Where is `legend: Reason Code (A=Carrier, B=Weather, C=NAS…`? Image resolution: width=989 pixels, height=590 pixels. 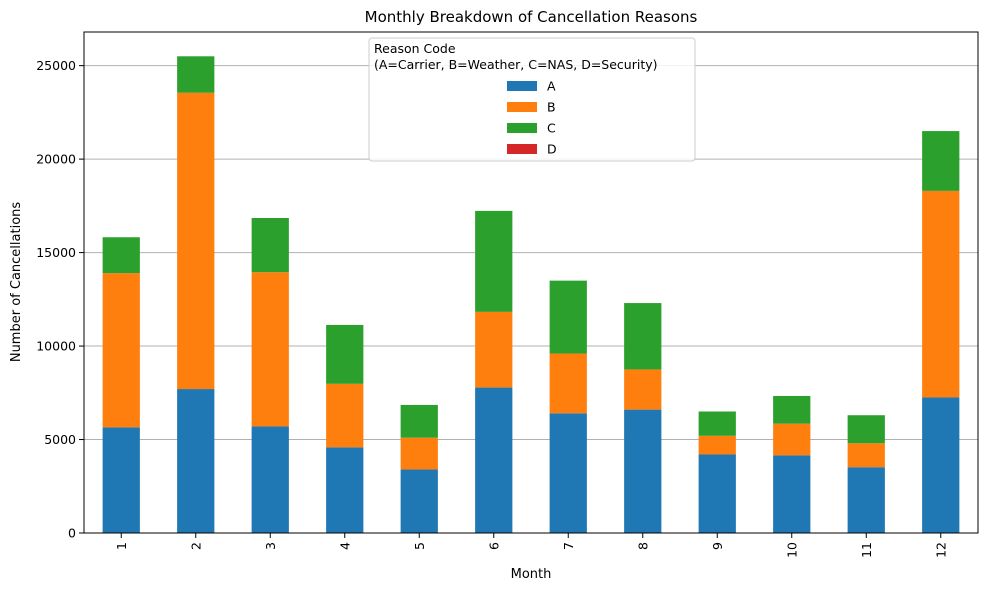
legend: Reason Code (A=Carrier, B=Weather, C=NAS… is located at coordinates (532, 99).